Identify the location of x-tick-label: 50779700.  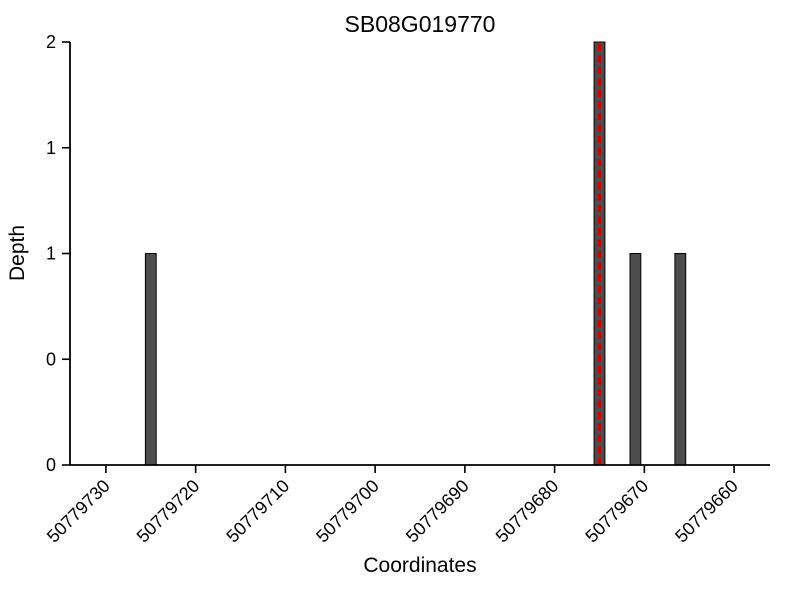
(347, 511).